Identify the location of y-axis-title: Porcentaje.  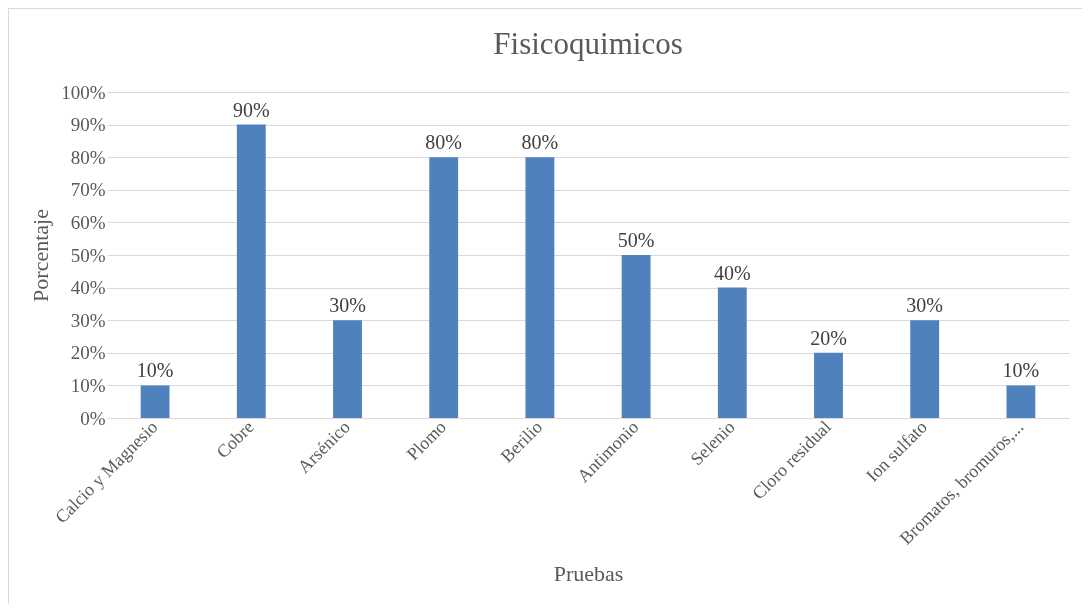
(41, 255).